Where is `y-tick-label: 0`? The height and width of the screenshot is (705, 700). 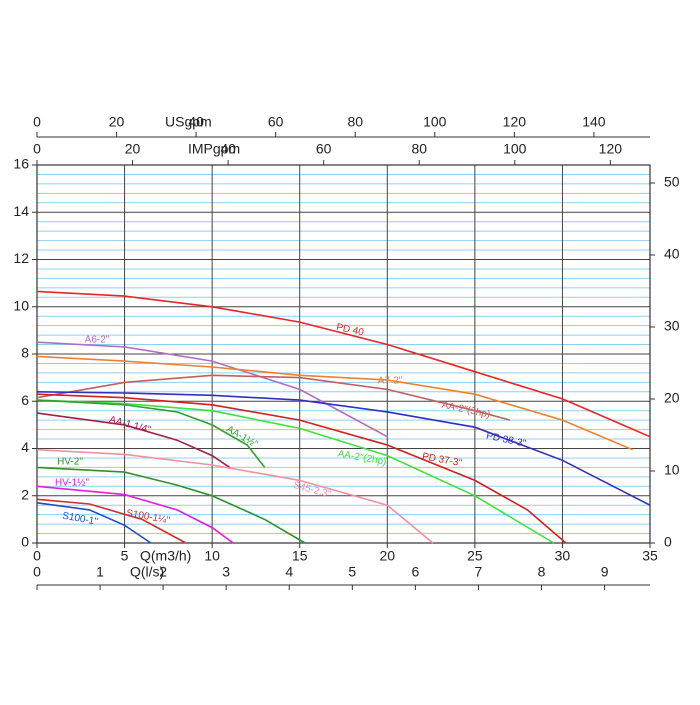 y-tick-label: 0 is located at coordinates (25, 542).